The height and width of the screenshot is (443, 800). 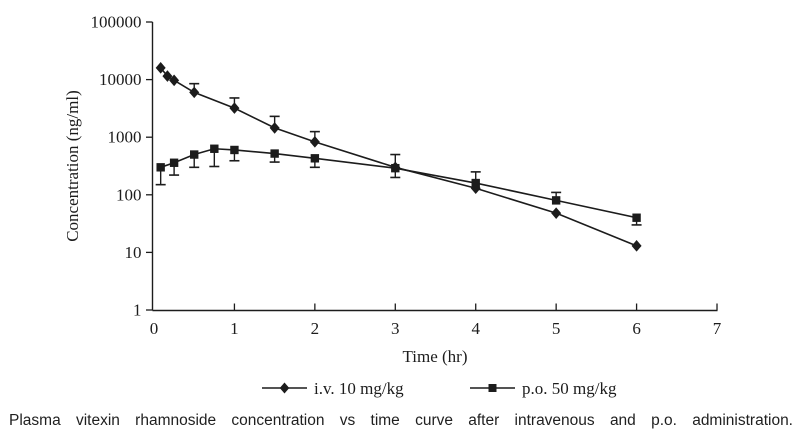 I want to click on y-tick-label: 10, so click(x=133, y=252).